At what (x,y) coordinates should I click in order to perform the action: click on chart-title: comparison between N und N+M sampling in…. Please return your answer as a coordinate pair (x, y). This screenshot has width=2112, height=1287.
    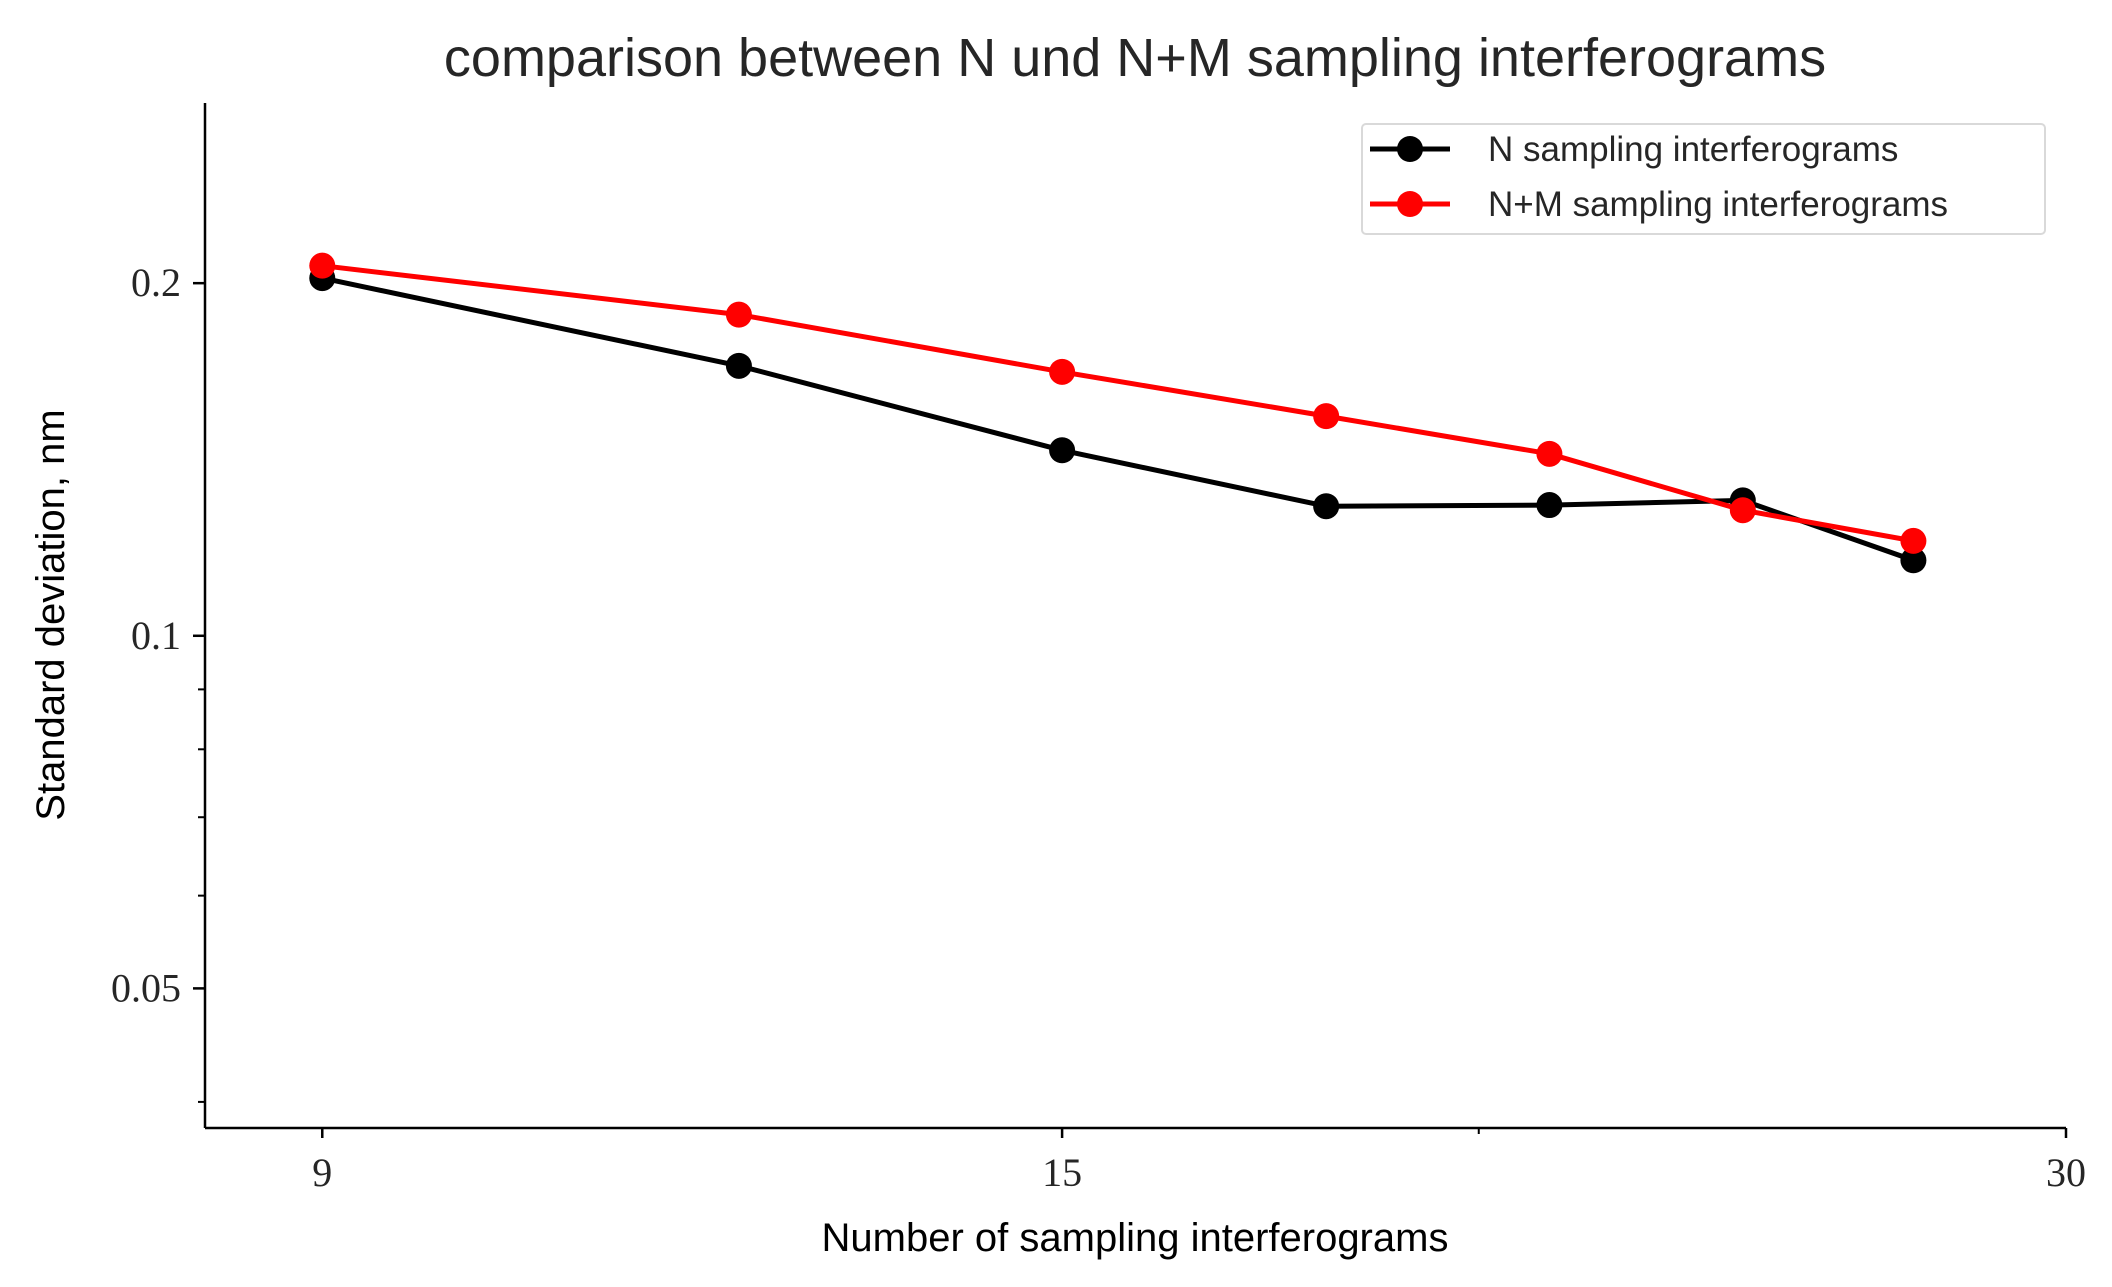
    Looking at the image, I should click on (1135, 58).